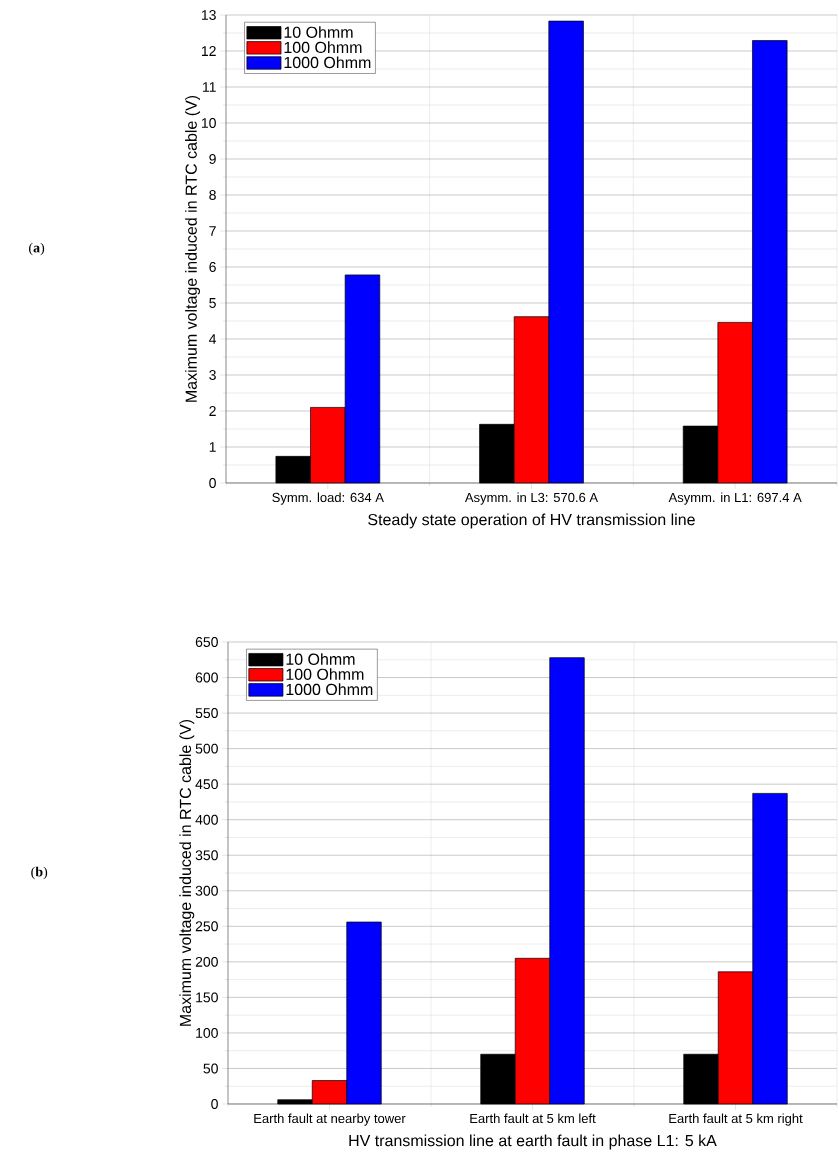 This screenshot has width=839, height=1171. I want to click on x-axis-title: HV transmission line at earth fault in phase L1: 5 kA, so click(533, 1142).